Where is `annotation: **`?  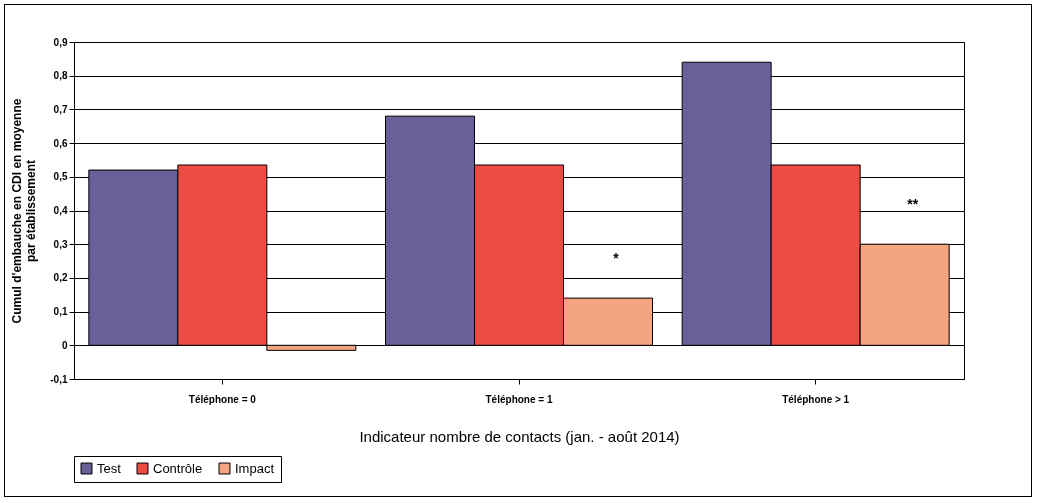 annotation: ** is located at coordinates (913, 204).